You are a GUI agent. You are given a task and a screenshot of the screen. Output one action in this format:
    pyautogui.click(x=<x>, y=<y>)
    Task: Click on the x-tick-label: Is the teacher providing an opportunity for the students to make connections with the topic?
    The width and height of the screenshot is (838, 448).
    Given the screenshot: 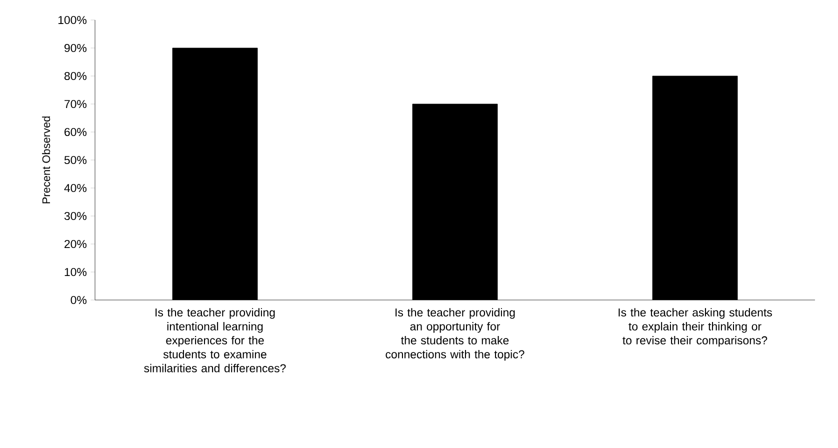 What is the action you would take?
    pyautogui.click(x=455, y=334)
    